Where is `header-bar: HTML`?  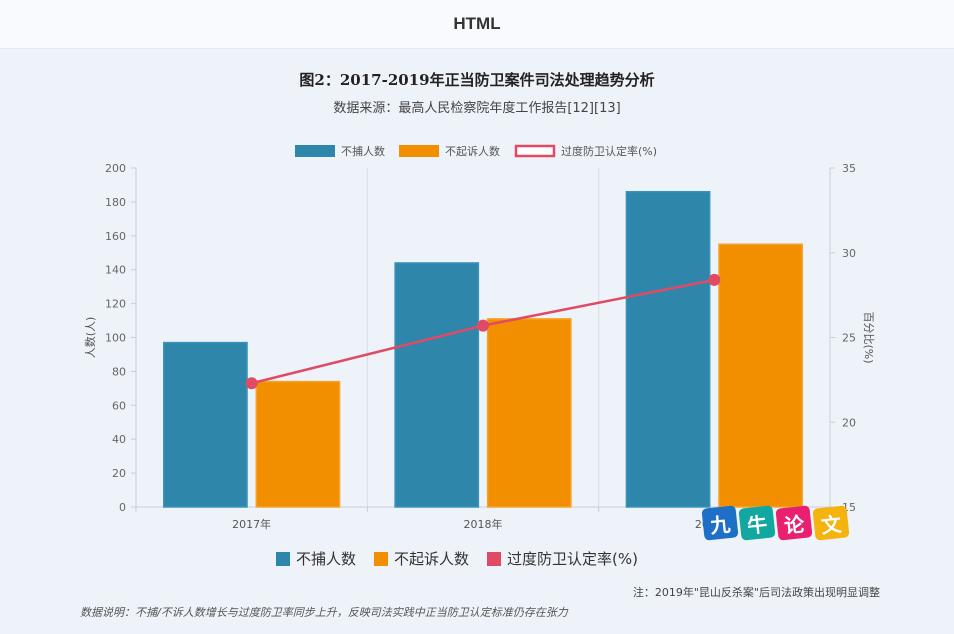
header-bar: HTML is located at coordinates (477, 24).